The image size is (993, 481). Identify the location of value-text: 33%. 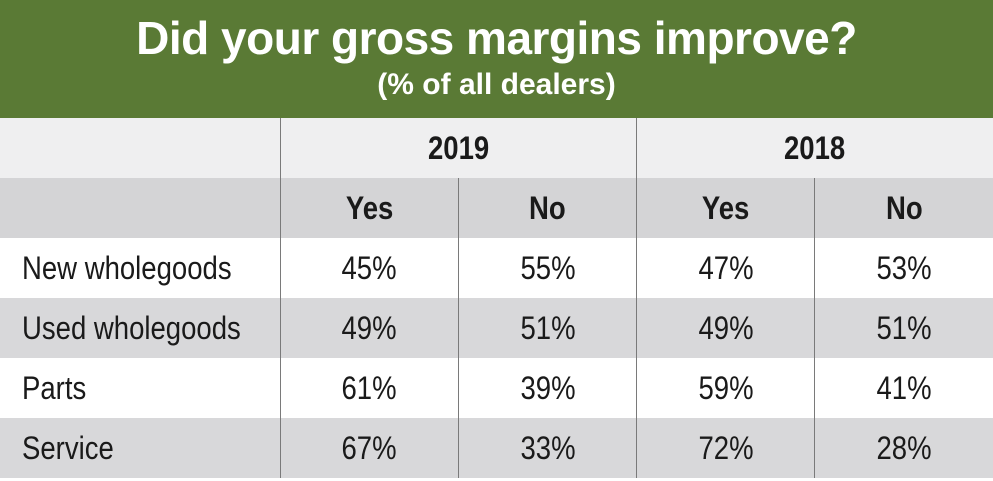
(547, 447).